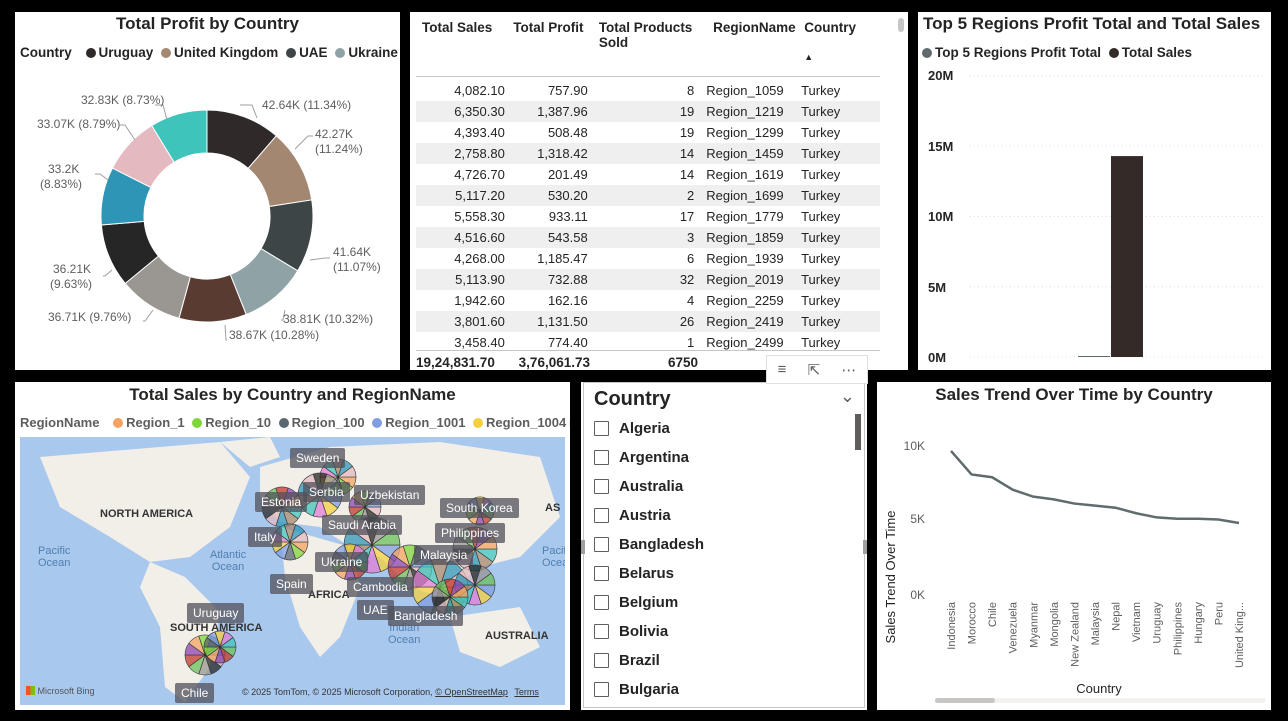  What do you see at coordinates (117, 52) in the screenshot?
I see `legend-item-uruguay: Uruguay` at bounding box center [117, 52].